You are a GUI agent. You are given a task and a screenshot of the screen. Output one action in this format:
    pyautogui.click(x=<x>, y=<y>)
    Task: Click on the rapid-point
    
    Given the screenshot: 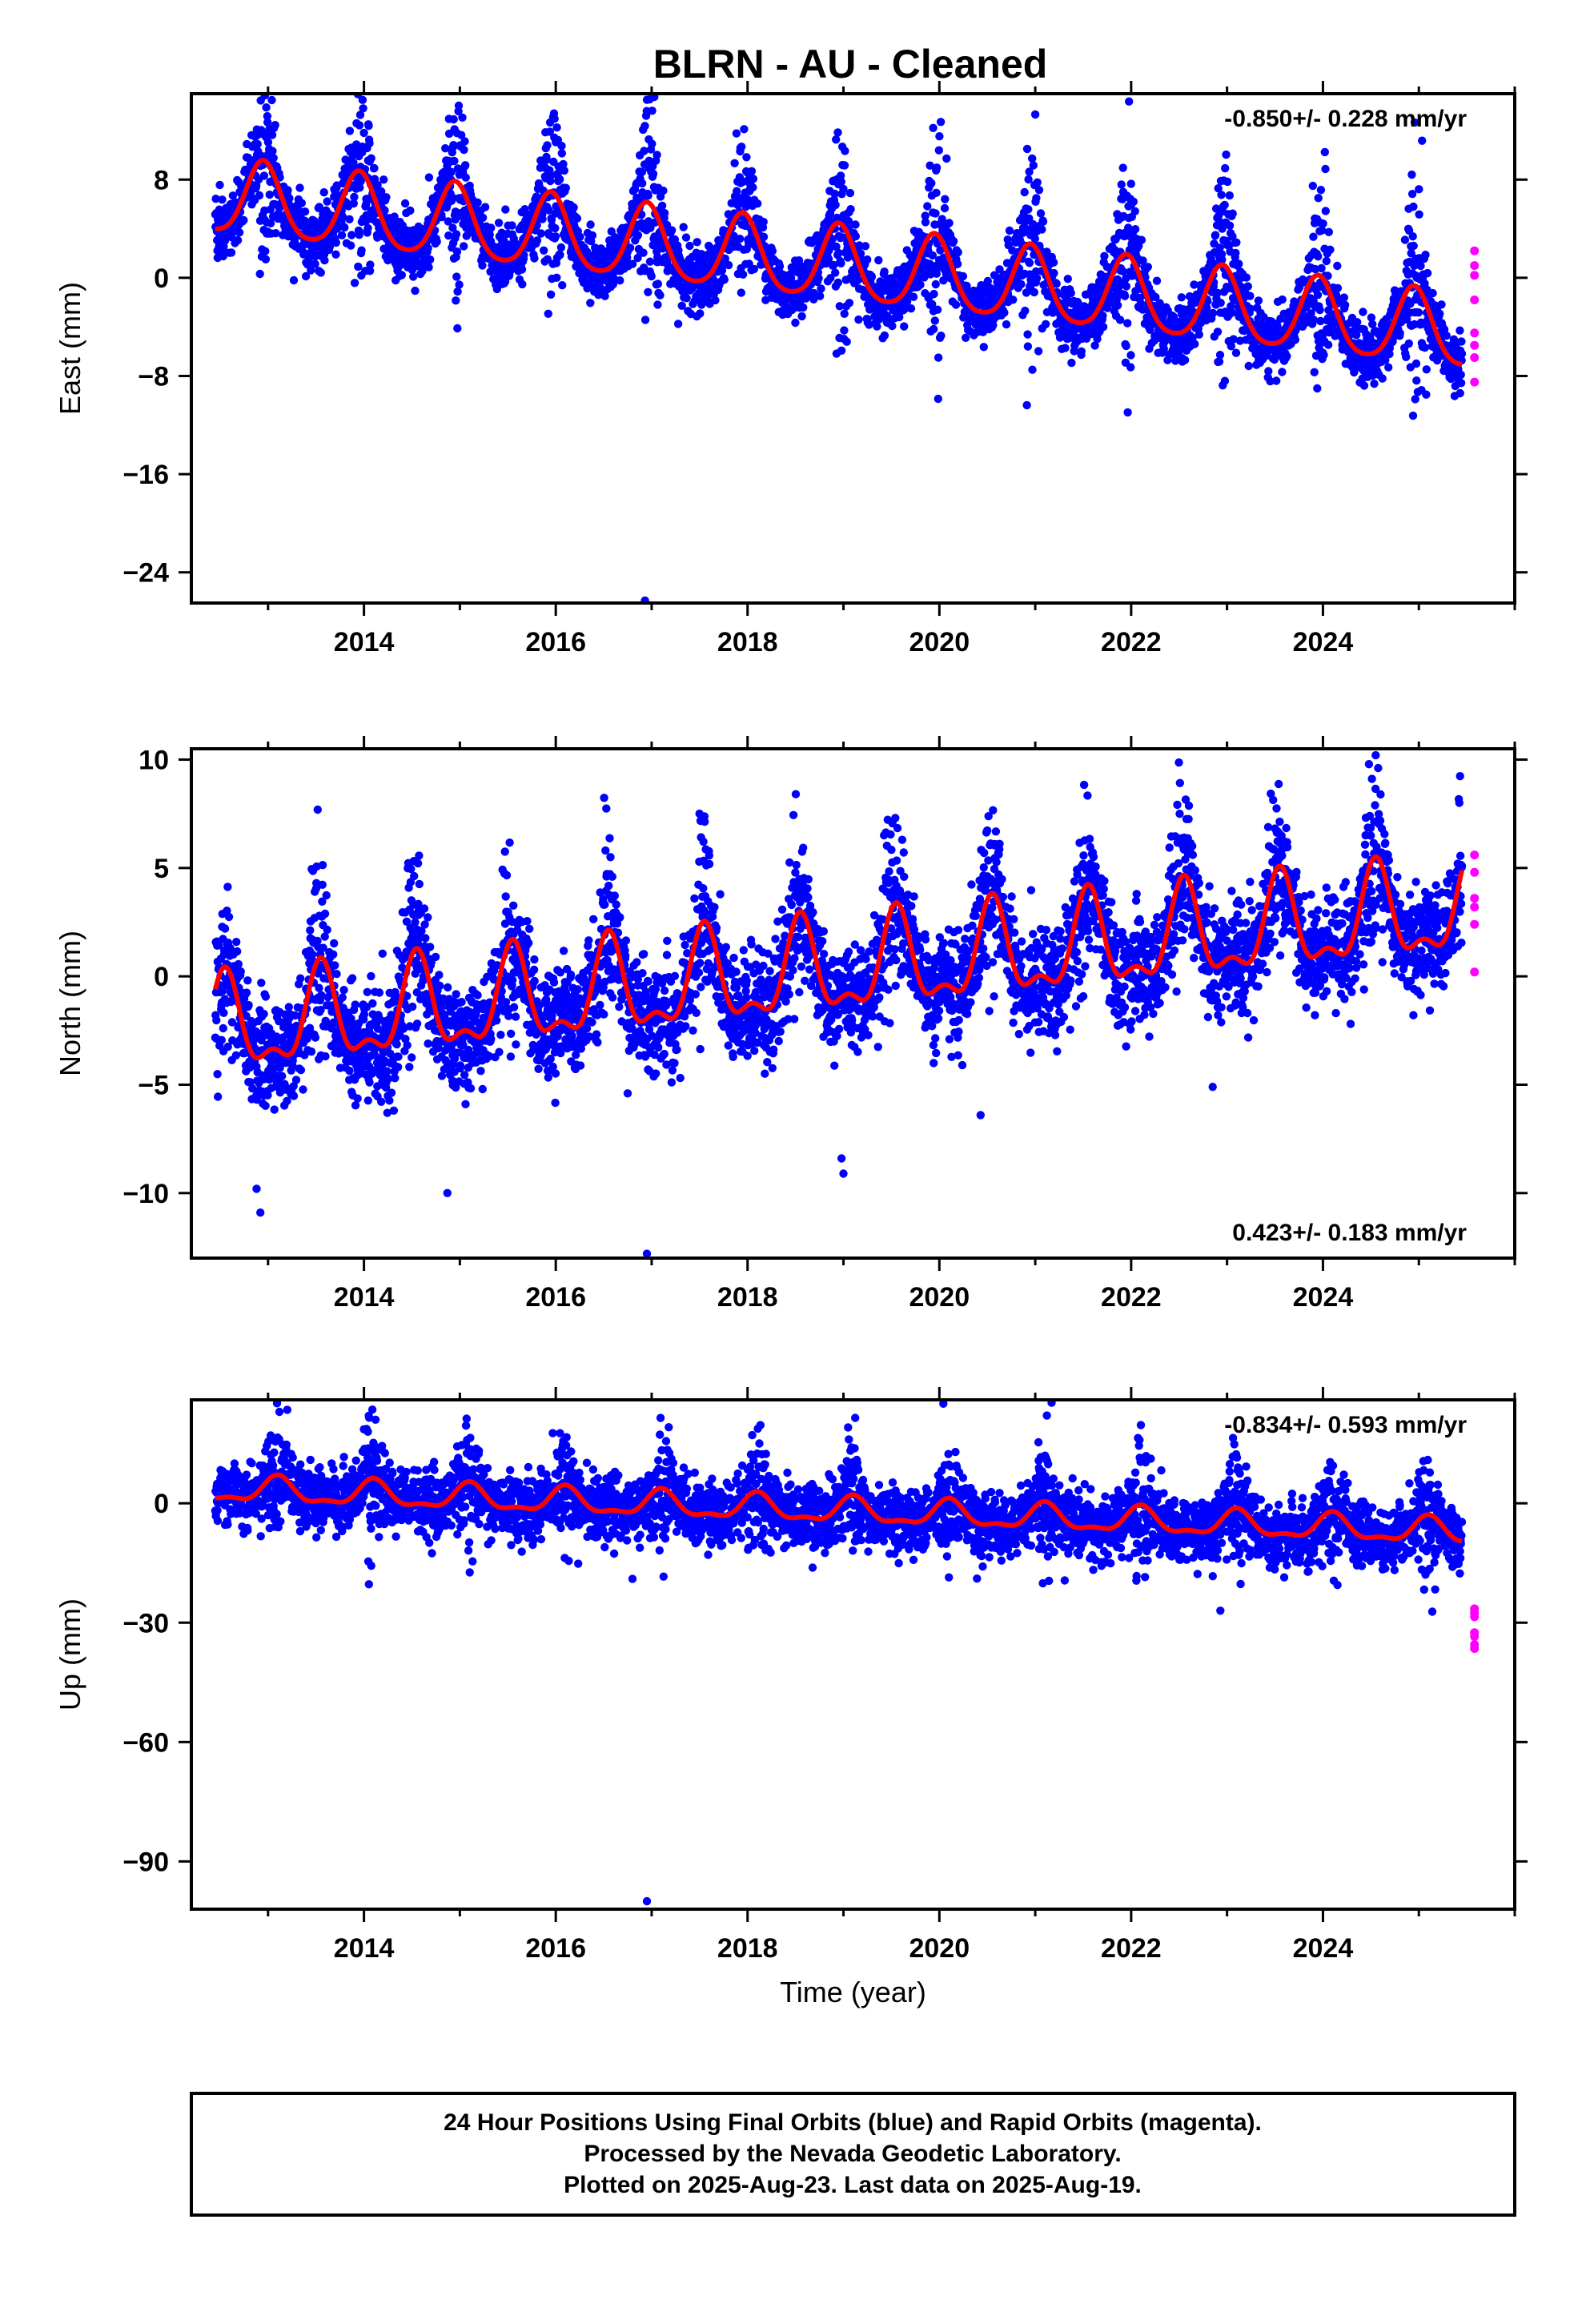 What is the action you would take?
    pyautogui.click(x=1475, y=333)
    